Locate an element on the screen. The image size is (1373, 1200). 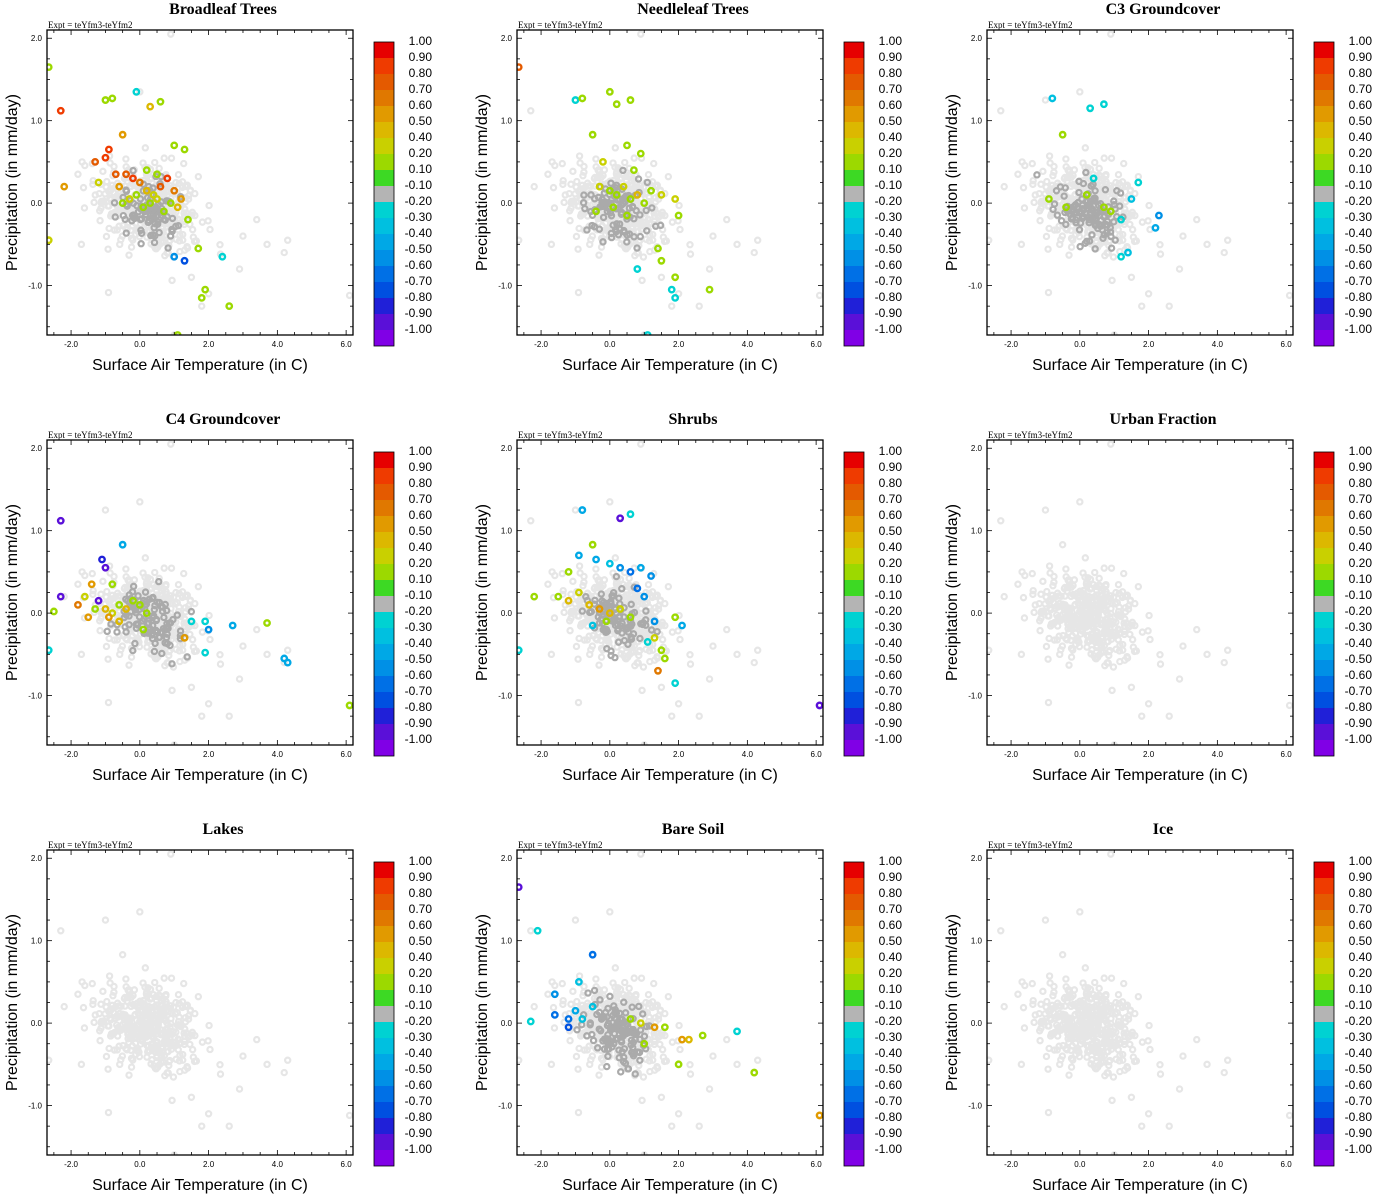
x-tick-label: 0.0 is located at coordinates (140, 344).